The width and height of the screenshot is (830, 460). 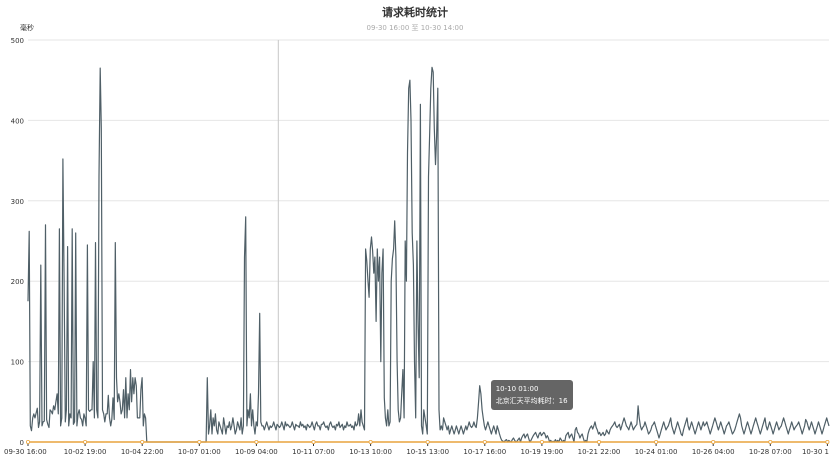 I want to click on tooltip-value: 北京汇天平均耗时：16, so click(x=531, y=401).